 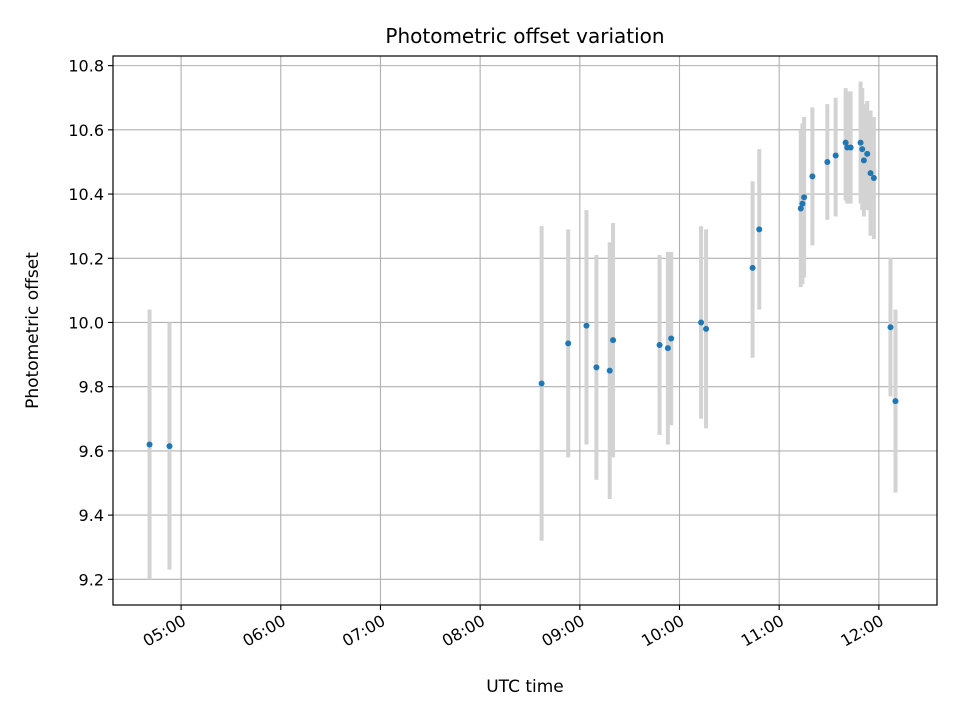 What do you see at coordinates (164, 631) in the screenshot?
I see `x-tick-label: 05:00` at bounding box center [164, 631].